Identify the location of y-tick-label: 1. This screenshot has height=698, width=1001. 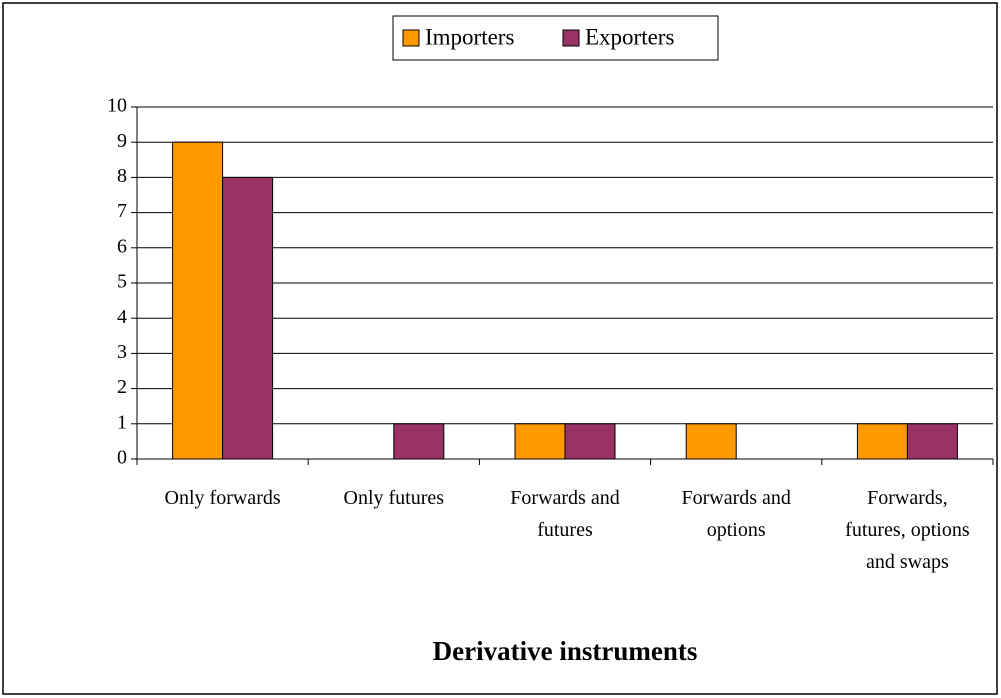
(122, 422).